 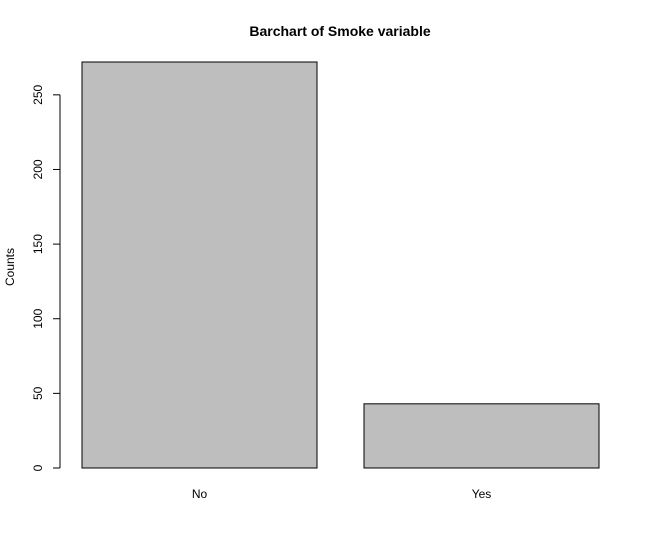 I want to click on y-tick-label: 100, so click(x=38, y=318).